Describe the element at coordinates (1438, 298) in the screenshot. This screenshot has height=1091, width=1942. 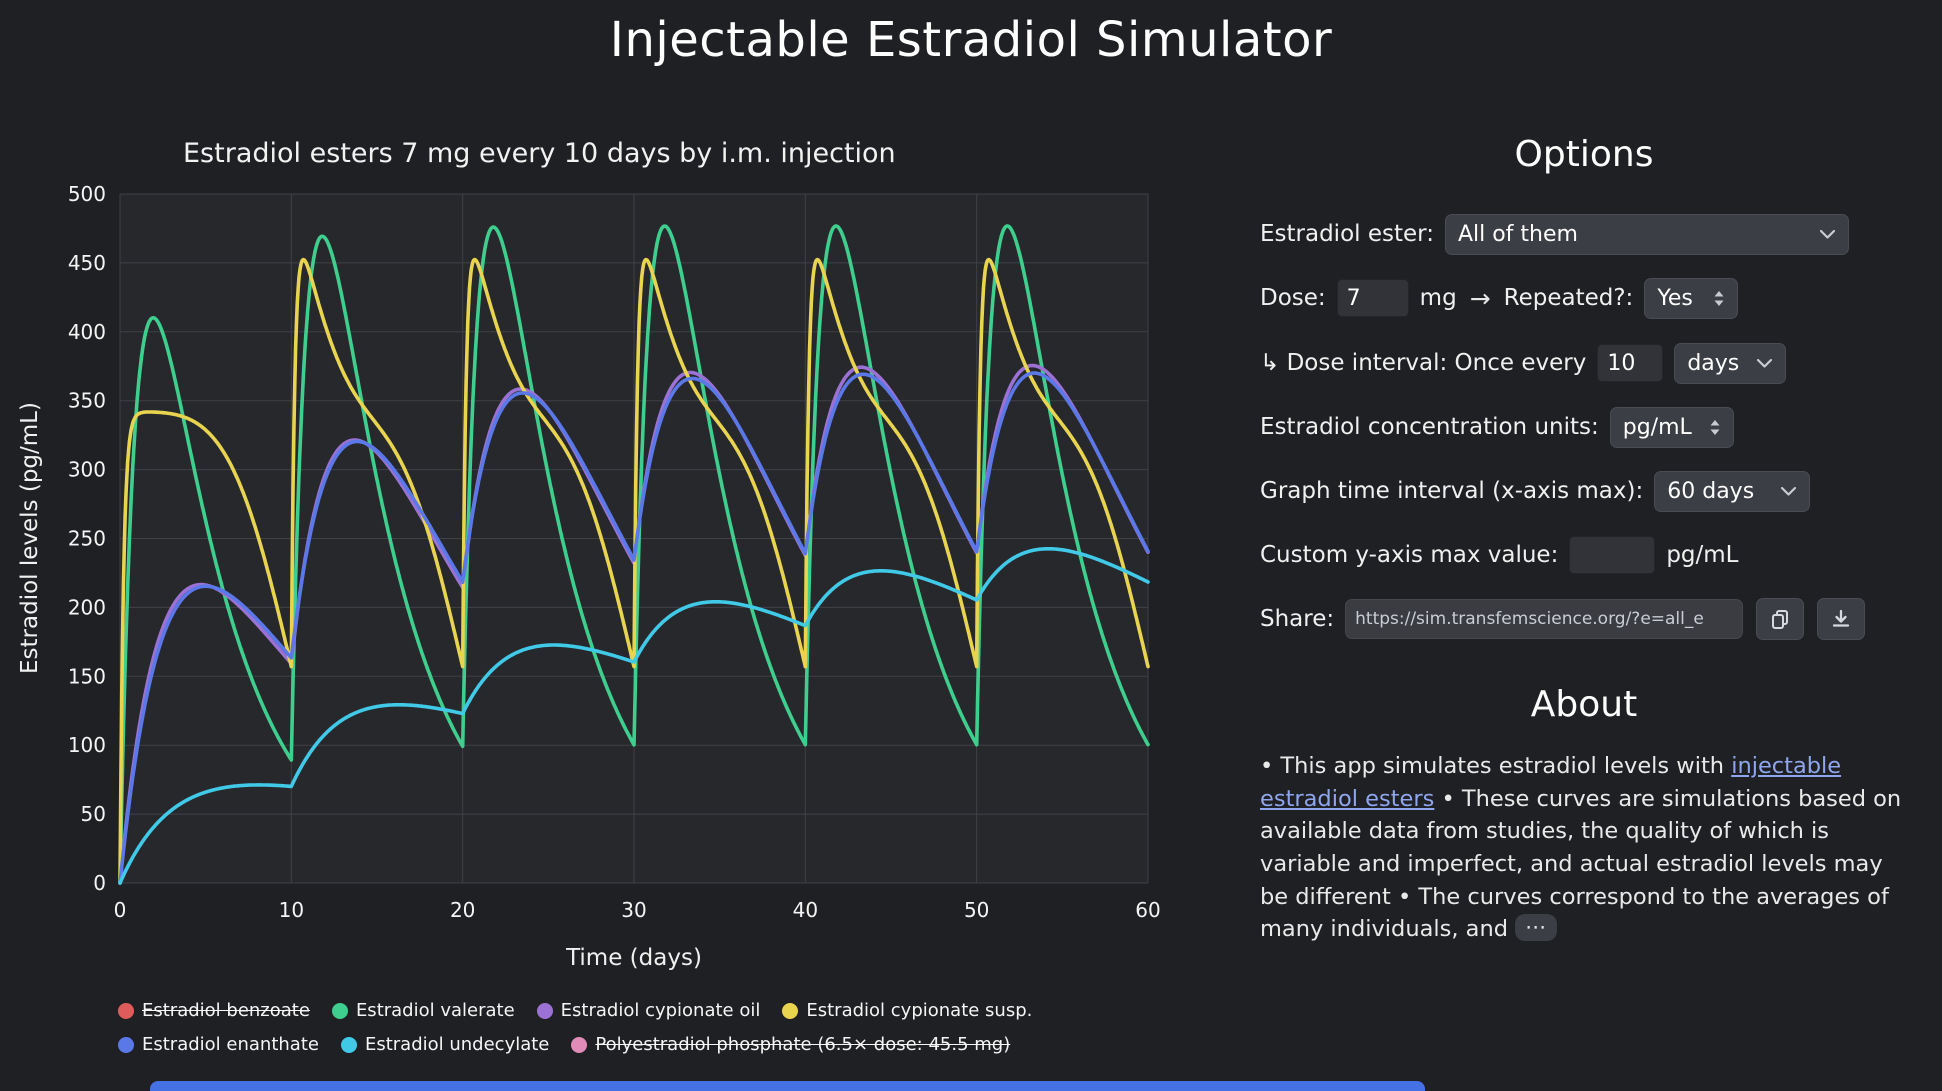
I see `dose-unit-label: mg` at that location.